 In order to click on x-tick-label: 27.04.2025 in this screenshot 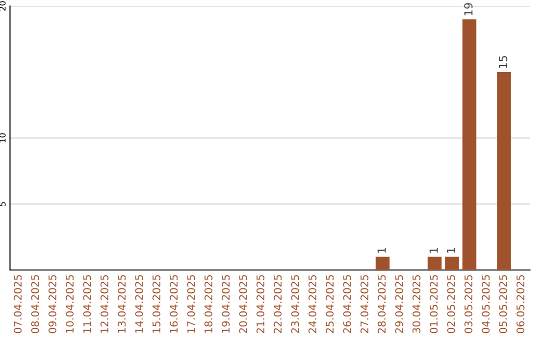, I will do `click(364, 304)`.